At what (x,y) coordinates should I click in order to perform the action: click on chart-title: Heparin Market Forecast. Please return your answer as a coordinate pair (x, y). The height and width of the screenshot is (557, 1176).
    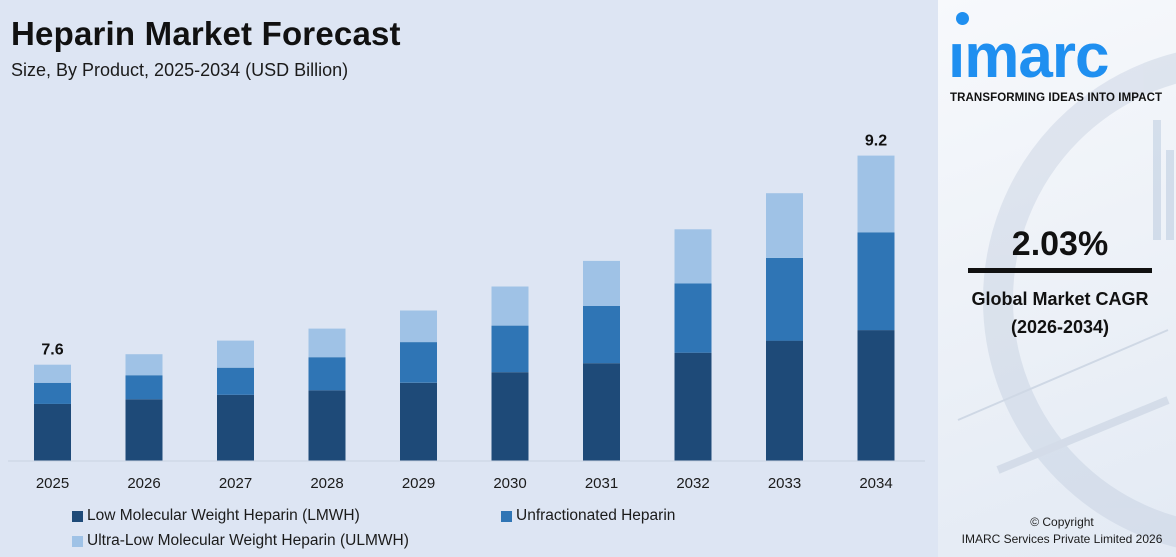
    Looking at the image, I should click on (206, 33).